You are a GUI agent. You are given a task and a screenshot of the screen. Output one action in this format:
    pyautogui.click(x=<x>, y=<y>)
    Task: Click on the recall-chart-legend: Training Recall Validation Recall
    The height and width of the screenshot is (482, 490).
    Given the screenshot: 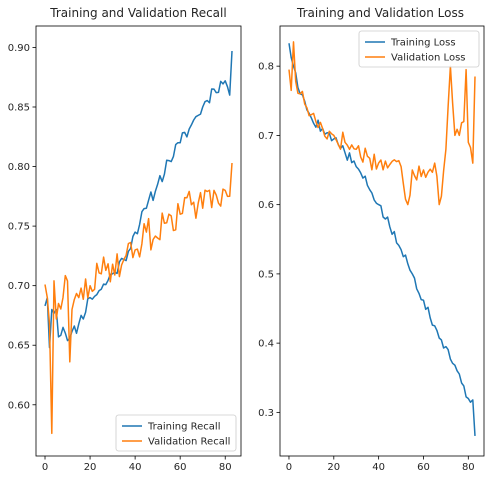 What is the action you would take?
    pyautogui.click(x=176, y=433)
    